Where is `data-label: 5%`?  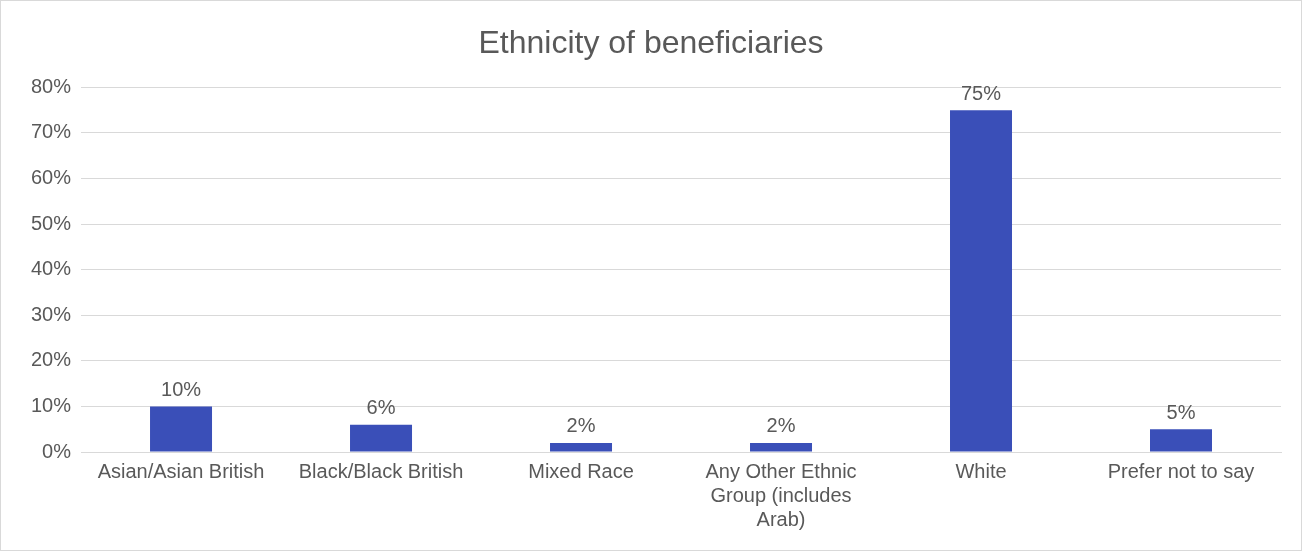 data-label: 5% is located at coordinates (1181, 411).